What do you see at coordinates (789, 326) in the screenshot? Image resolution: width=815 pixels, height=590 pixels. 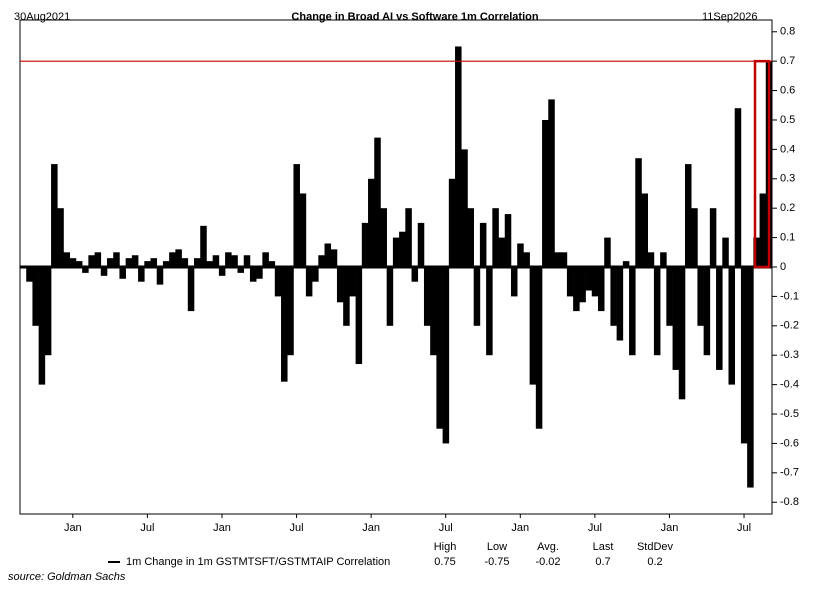 I see `y-tick-label: -0.2` at bounding box center [789, 326].